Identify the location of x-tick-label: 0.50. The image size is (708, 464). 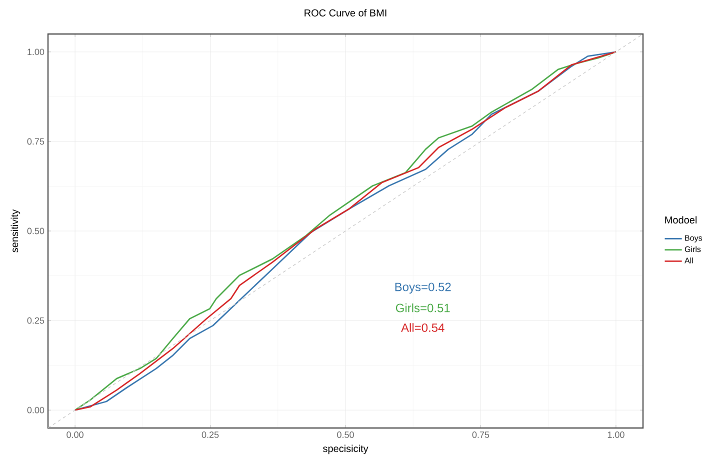
(345, 435).